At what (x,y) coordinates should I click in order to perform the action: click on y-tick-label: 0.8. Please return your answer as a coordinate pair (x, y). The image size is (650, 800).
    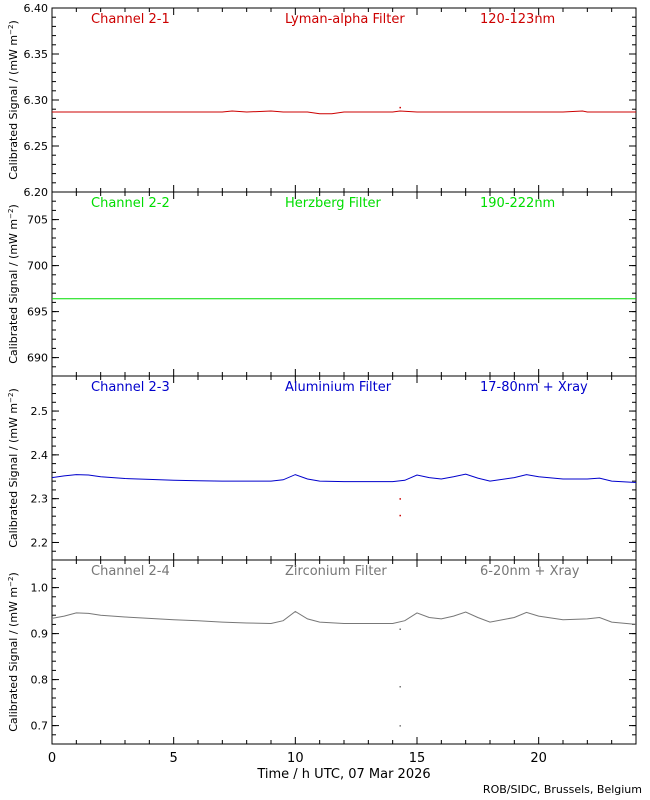
    Looking at the image, I should click on (40, 680).